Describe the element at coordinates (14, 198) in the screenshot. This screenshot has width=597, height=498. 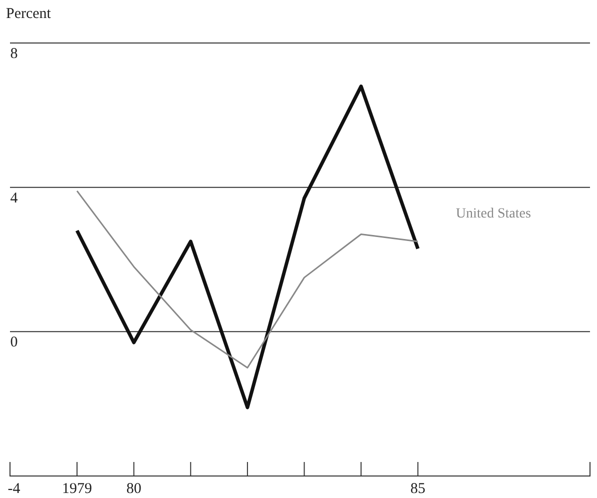
I see `y-tick-label: 4` at that location.